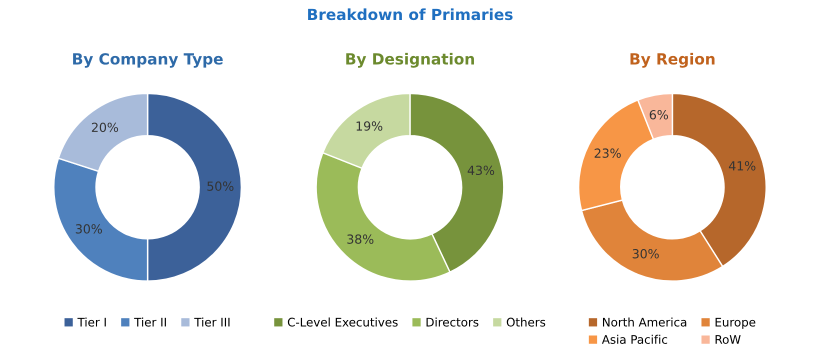  I want to click on legend-label: RoW, so click(728, 339).